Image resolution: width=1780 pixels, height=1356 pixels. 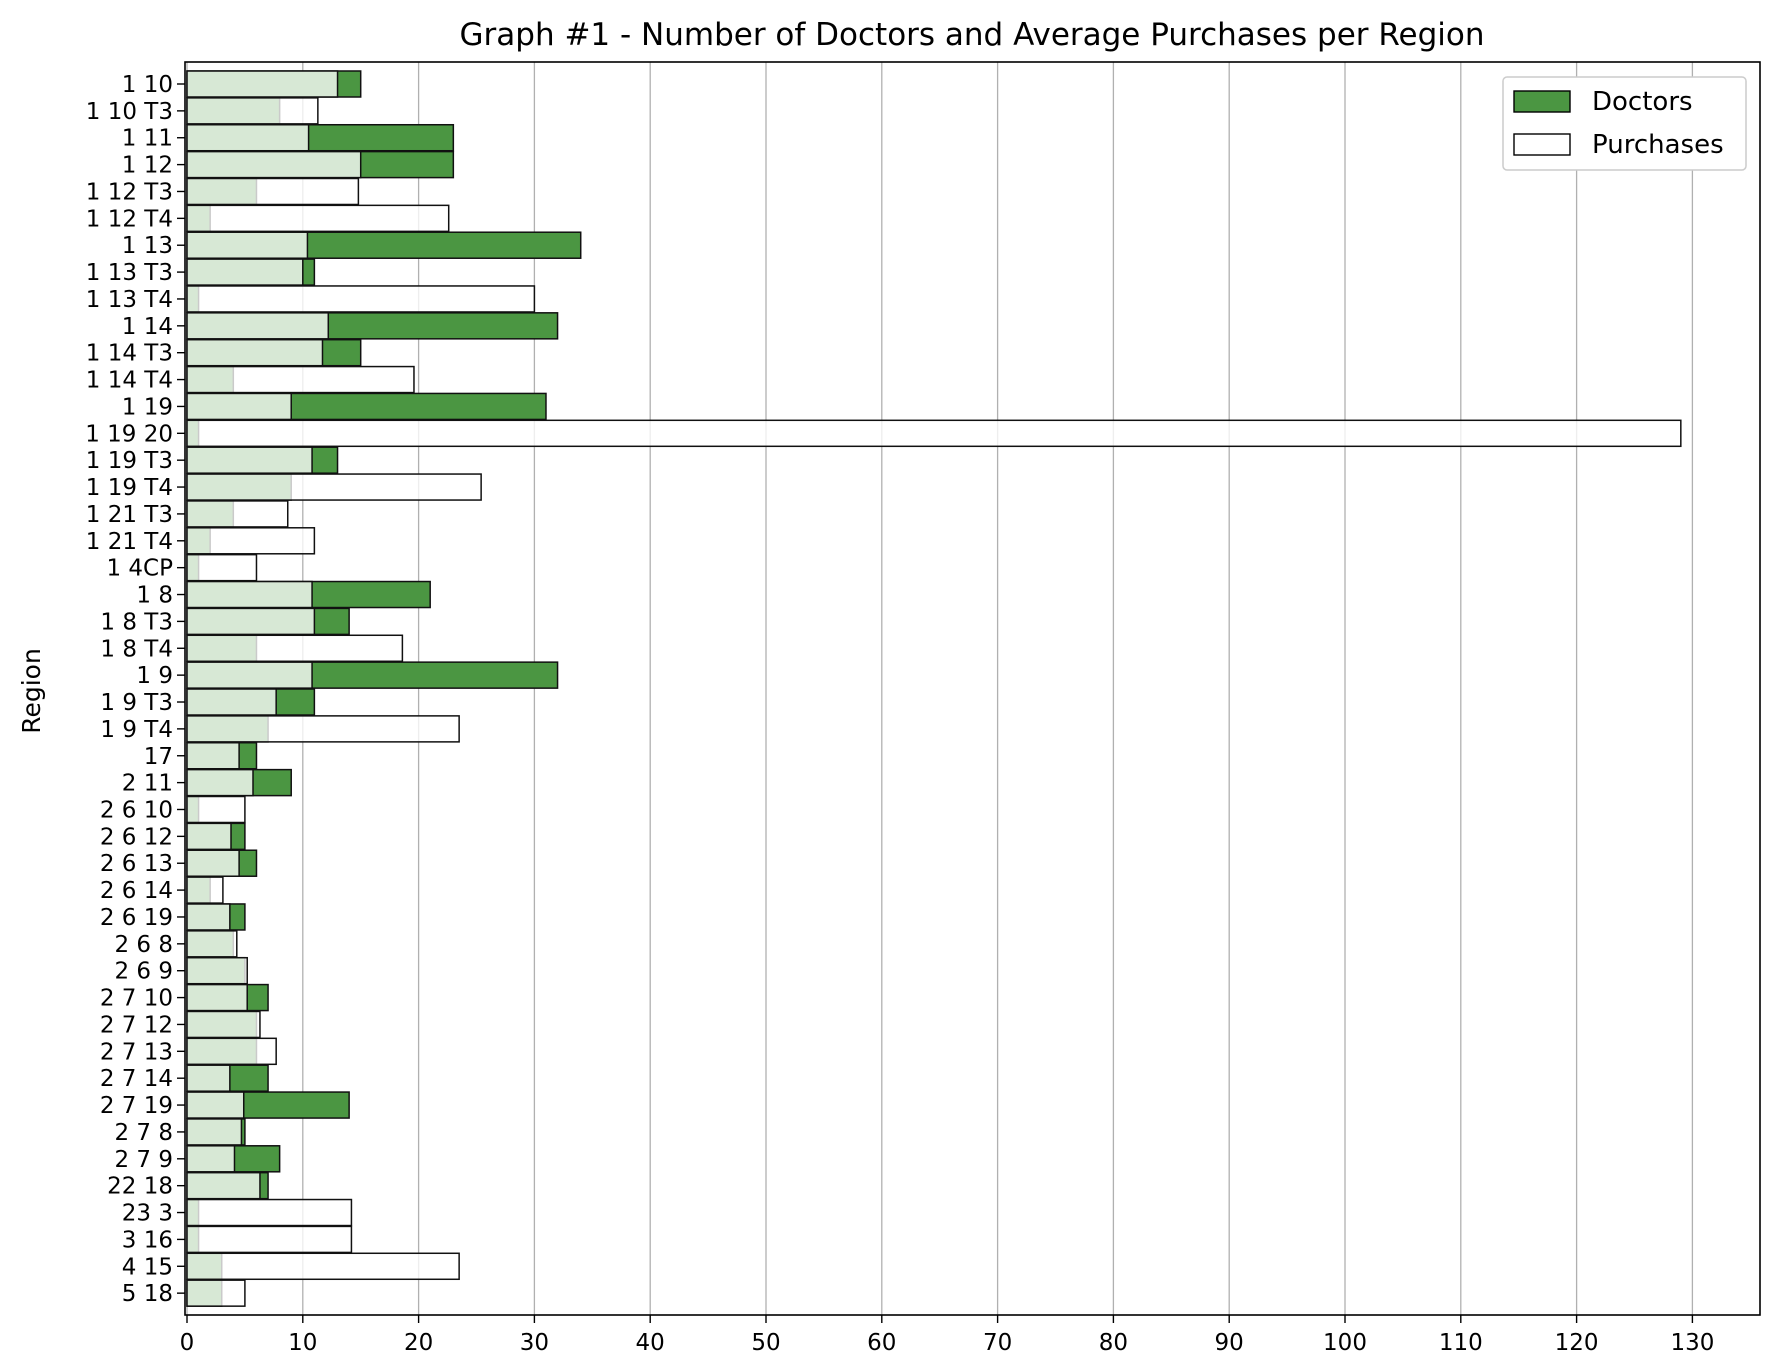 I want to click on legend-label-purchases: Purchases, so click(x=1658, y=145).